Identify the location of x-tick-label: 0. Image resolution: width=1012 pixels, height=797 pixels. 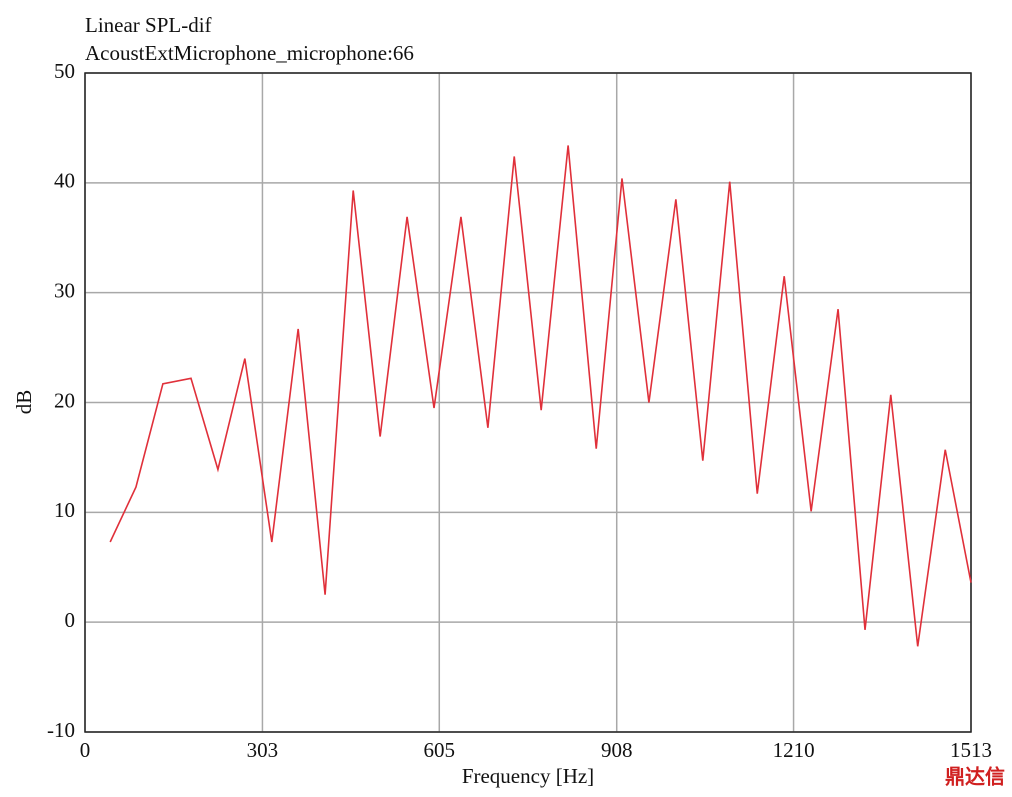
(85, 750).